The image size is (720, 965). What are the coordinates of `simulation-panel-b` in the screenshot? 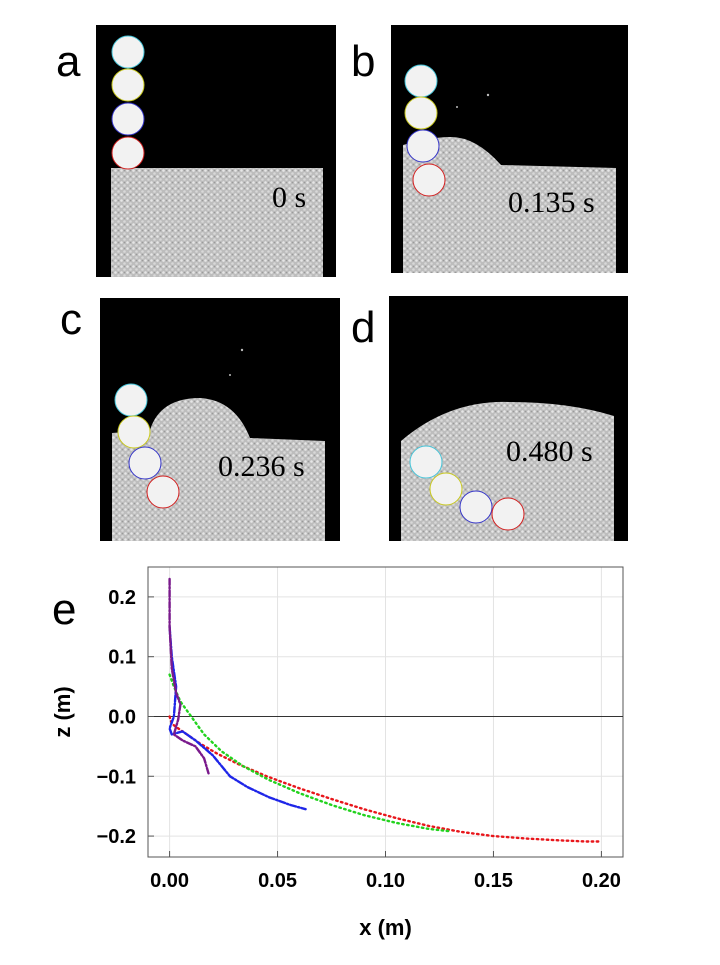 It's located at (509, 149).